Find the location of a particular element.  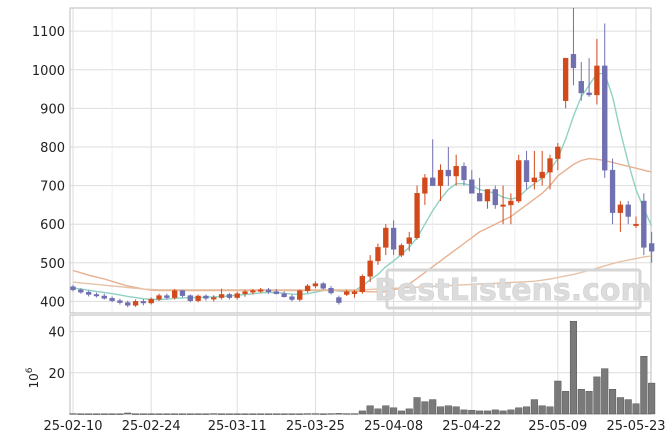

price-tick-label: 500 is located at coordinates (52, 264).